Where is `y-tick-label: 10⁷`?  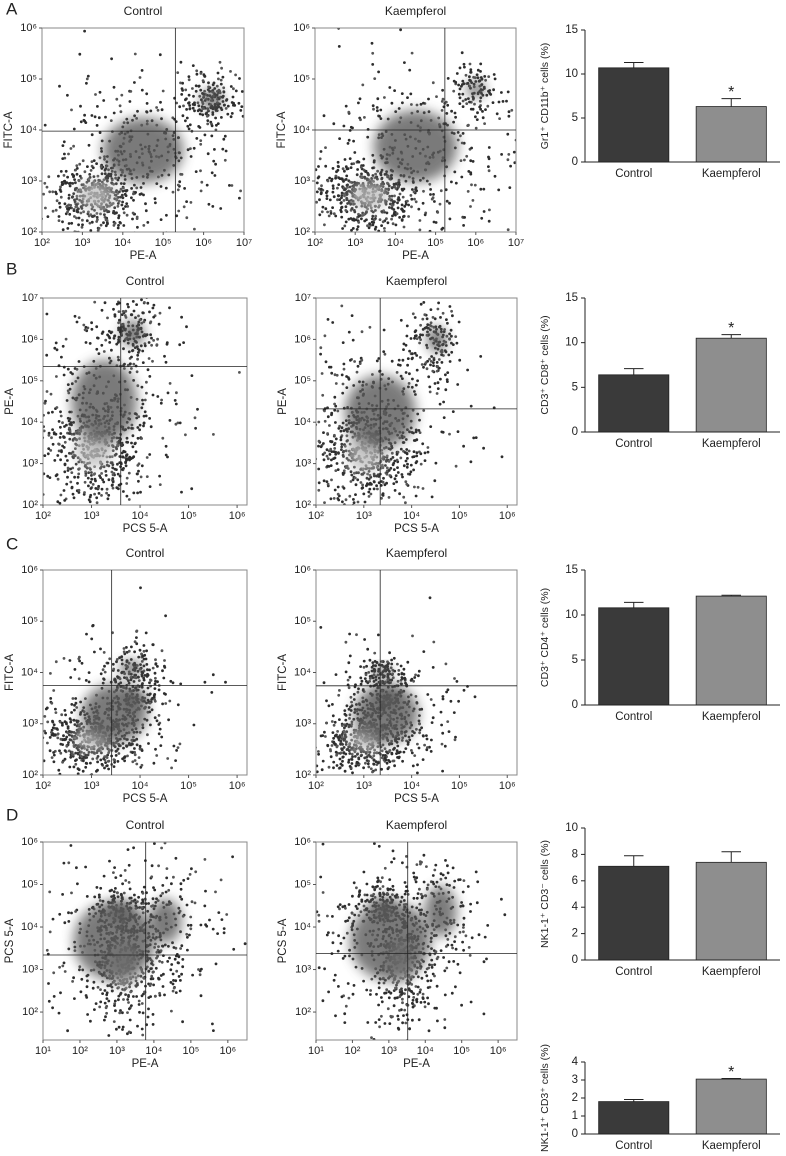 y-tick-label: 10⁷ is located at coordinates (303, 298).